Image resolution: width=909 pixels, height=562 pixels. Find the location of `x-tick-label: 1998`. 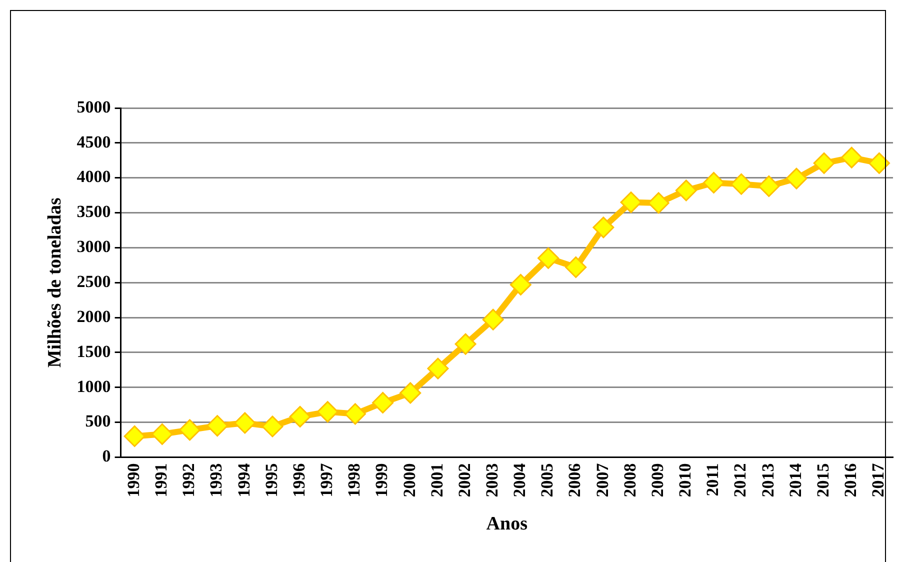

x-tick-label: 1998 is located at coordinates (354, 480).